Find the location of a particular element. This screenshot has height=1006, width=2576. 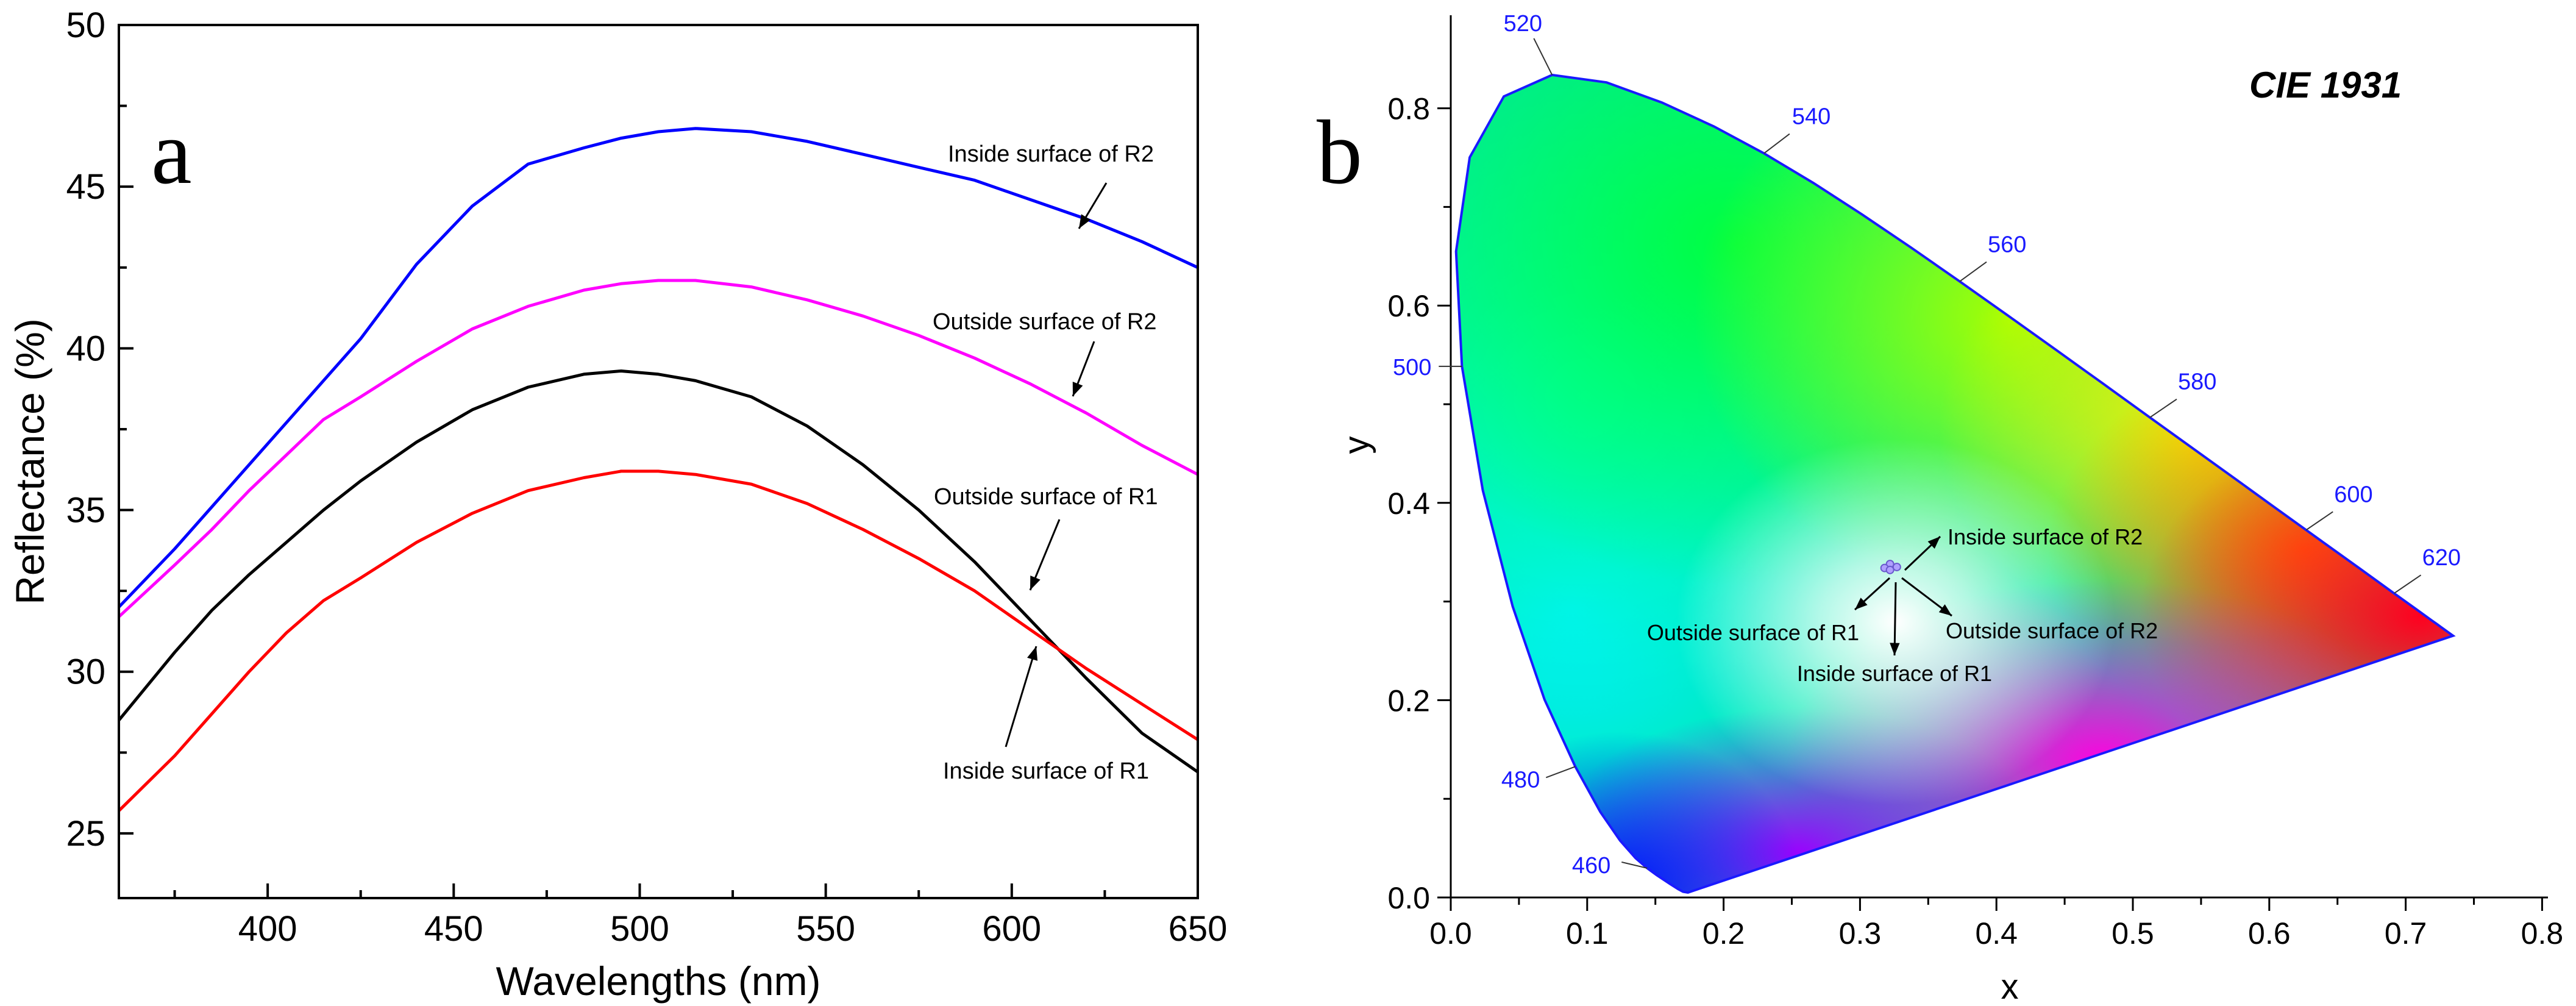

y-tick-label: 50 is located at coordinates (85, 25).